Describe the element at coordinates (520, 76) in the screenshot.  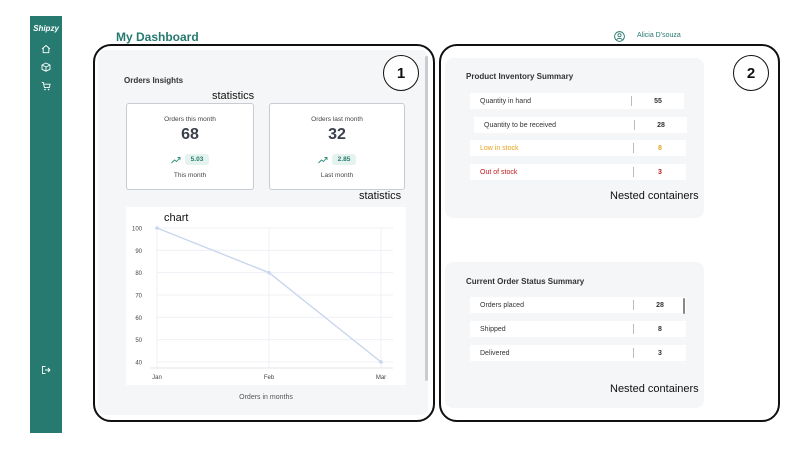
I see `product-inventory-title: Product Inventory Summary` at that location.